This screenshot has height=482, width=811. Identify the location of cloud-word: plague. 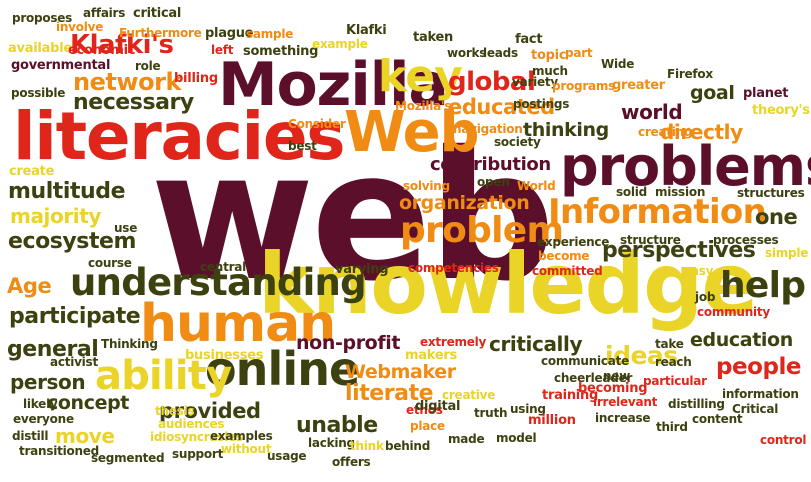
(229, 33).